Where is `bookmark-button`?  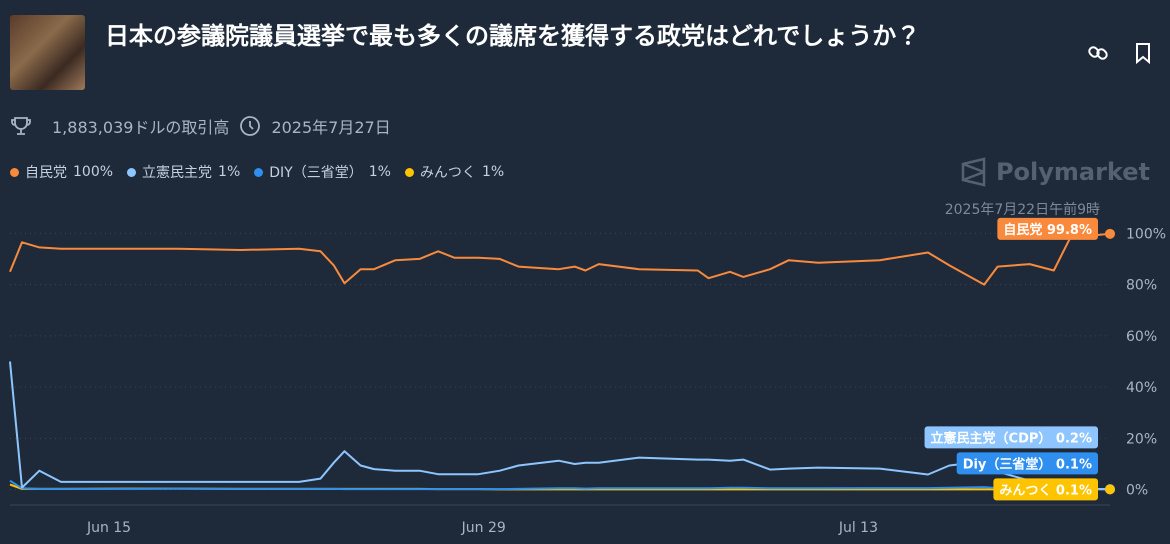 bookmark-button is located at coordinates (1143, 53).